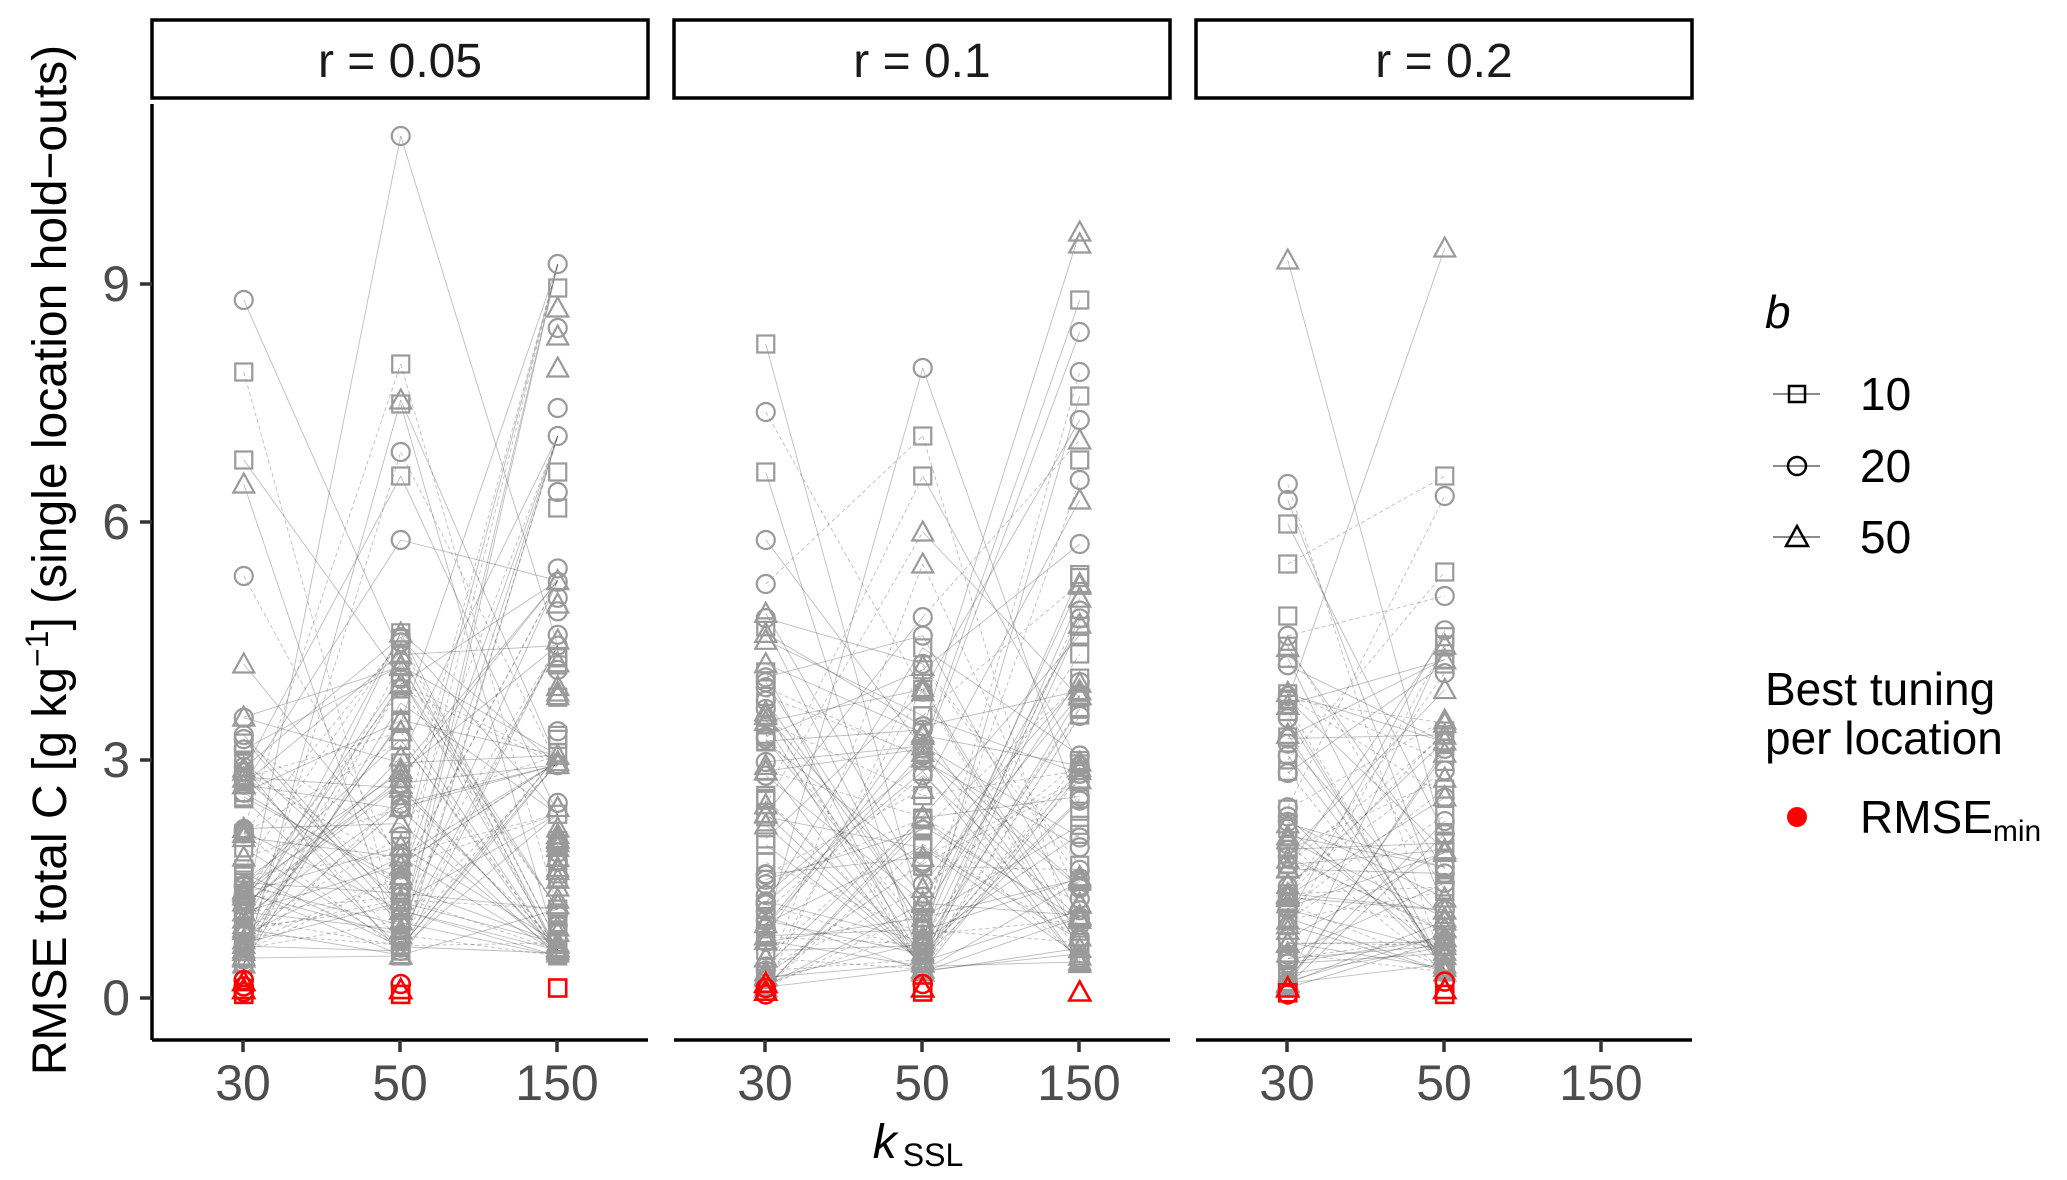 Image resolution: width=2067 pixels, height=1180 pixels. I want to click on best-point-triangle, so click(1080, 990).